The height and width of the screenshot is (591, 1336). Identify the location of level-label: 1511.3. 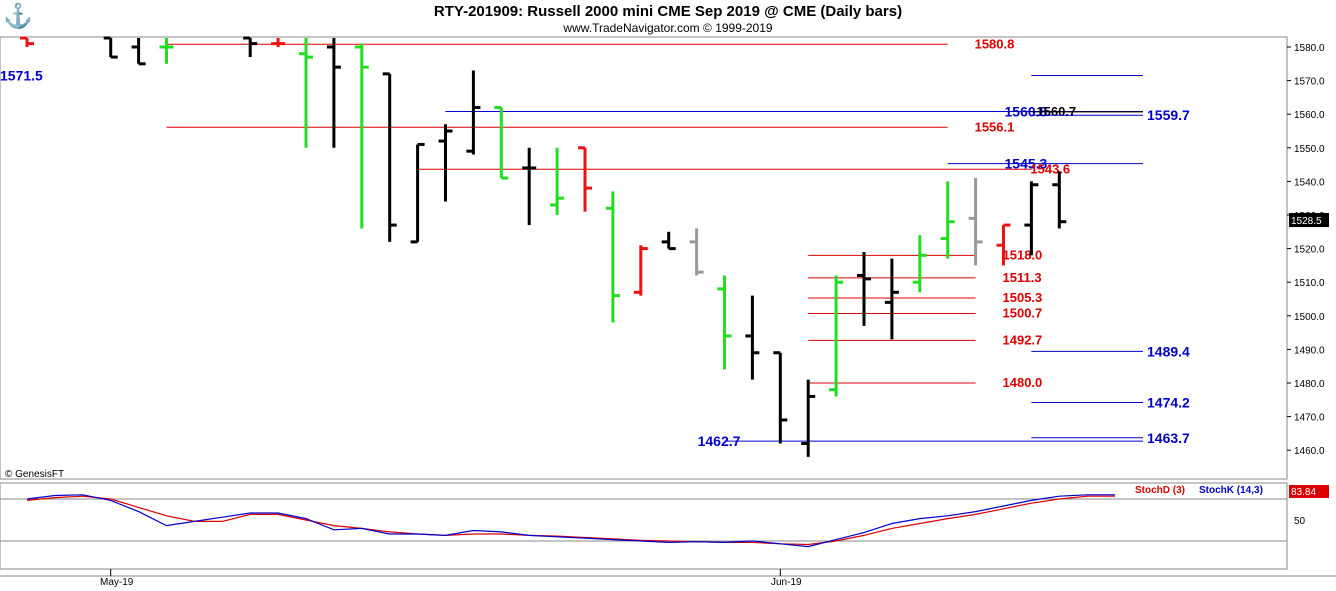
(1022, 277).